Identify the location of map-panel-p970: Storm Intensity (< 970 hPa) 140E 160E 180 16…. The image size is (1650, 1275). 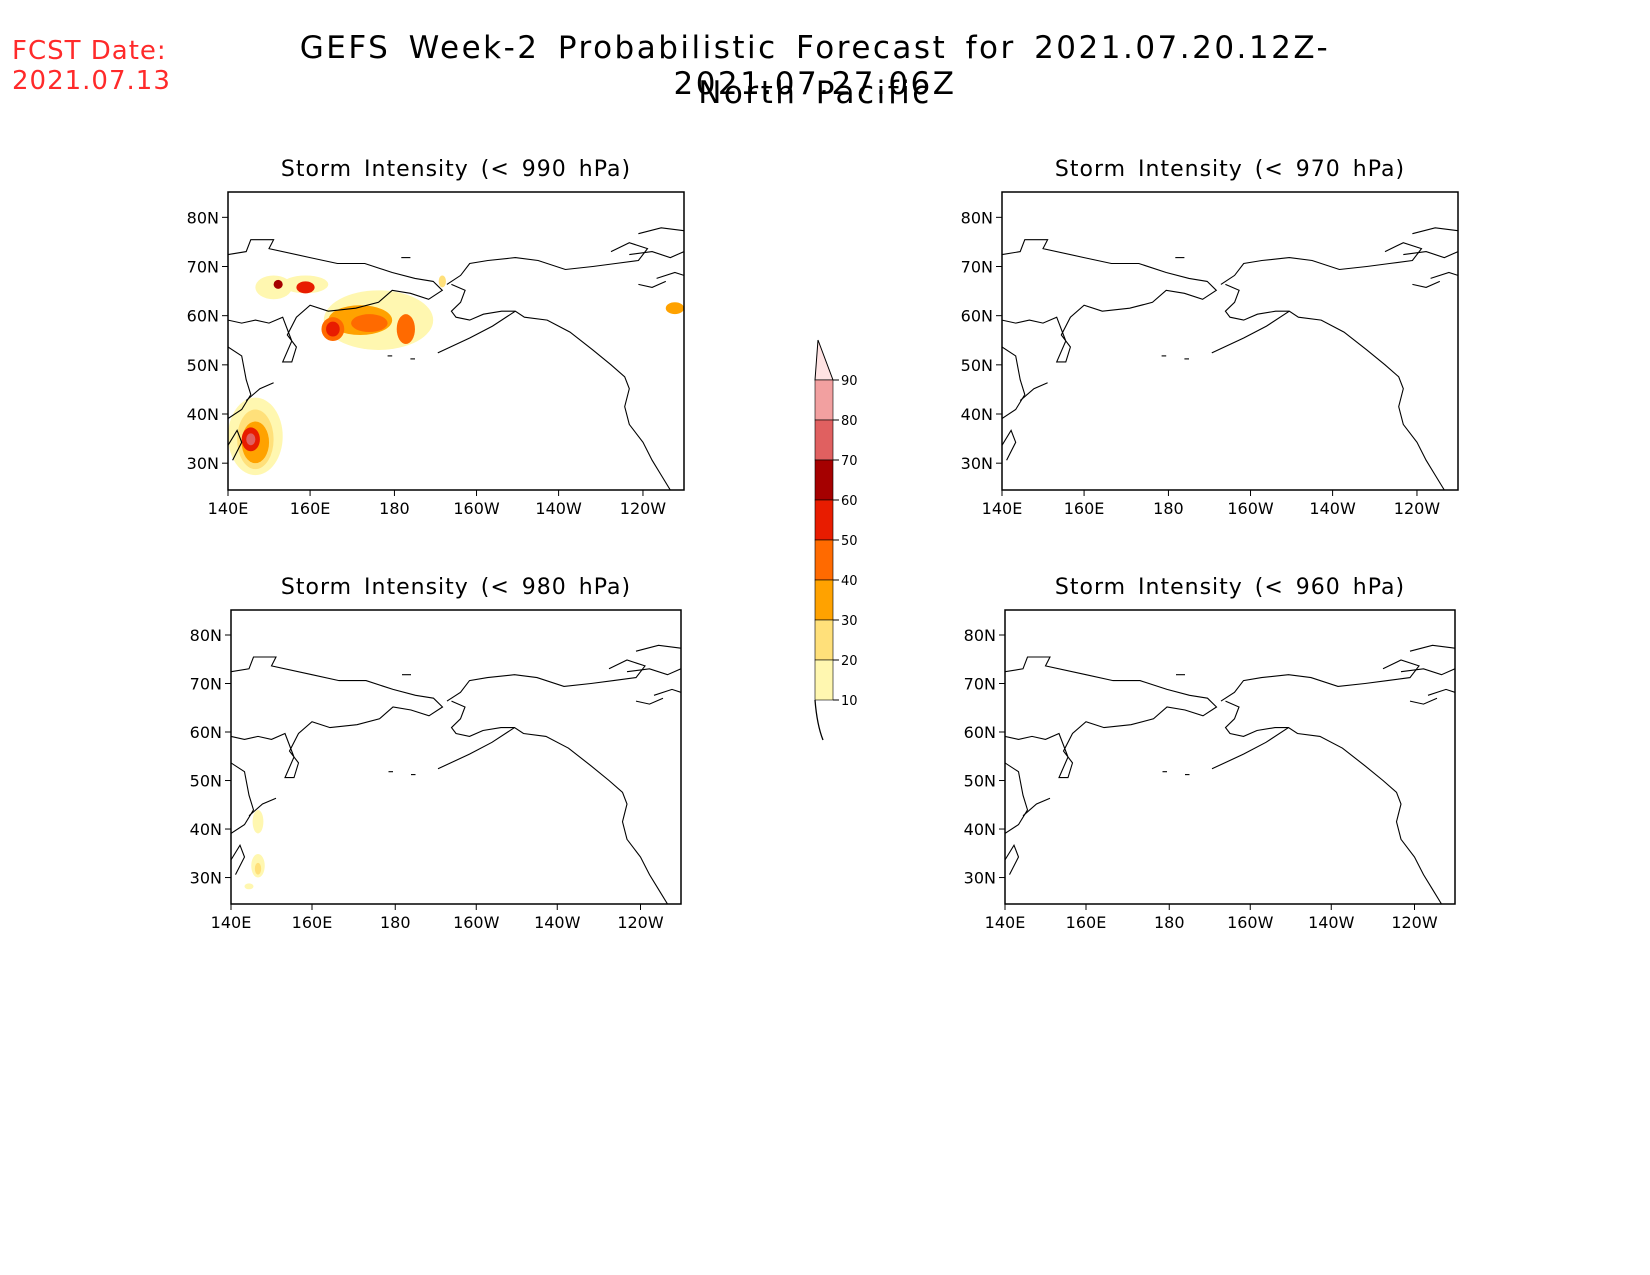
(1210, 337).